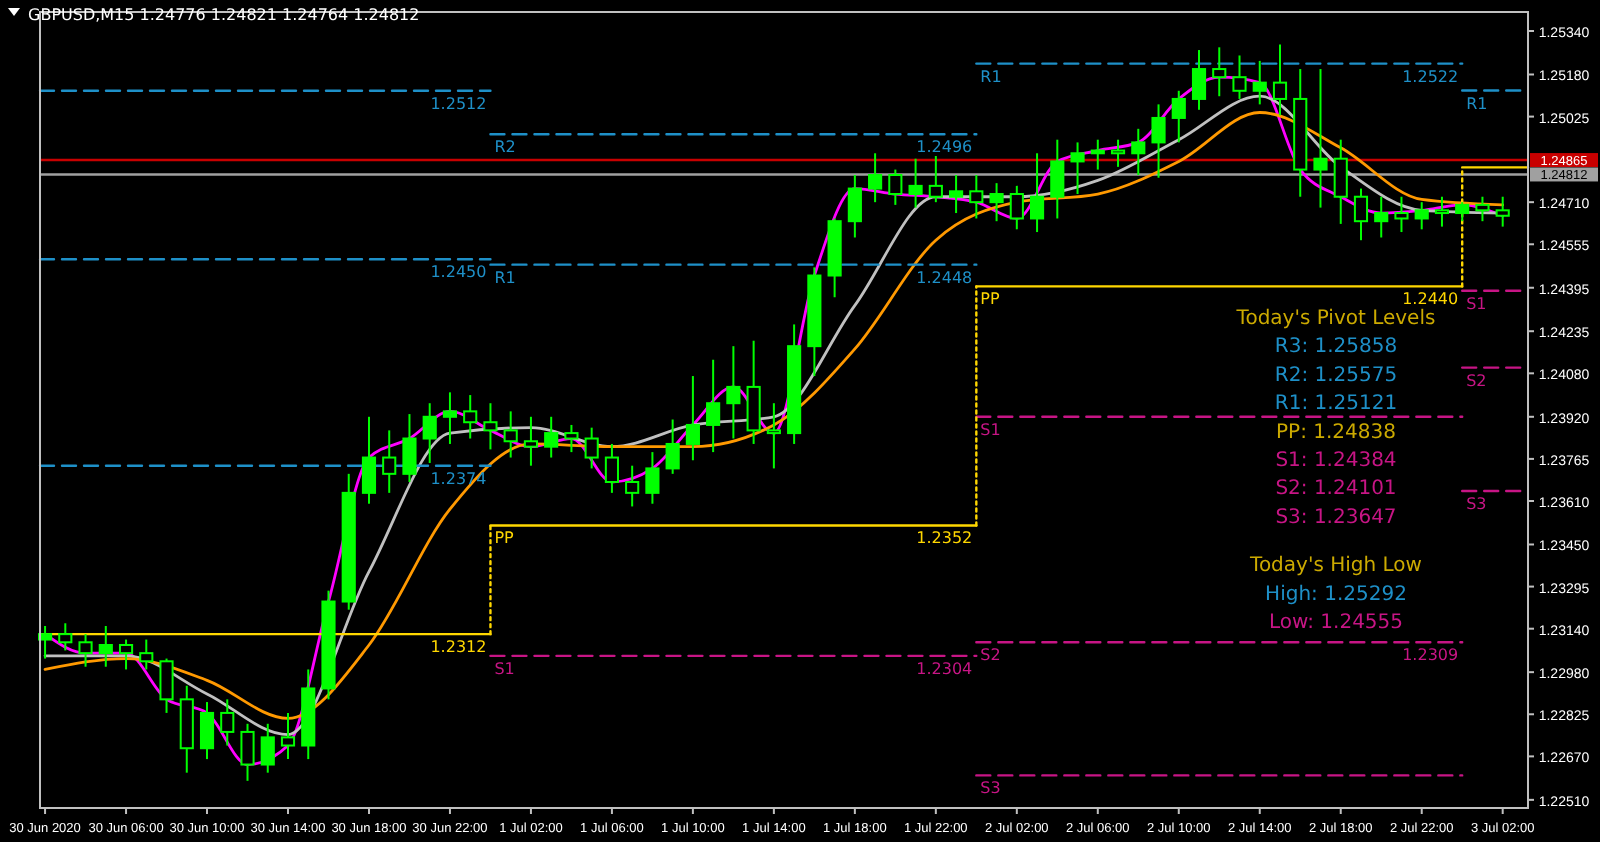 The width and height of the screenshot is (1600, 842). Describe the element at coordinates (1335, 319) in the screenshot. I see `annotation: Today's Pivot Levels` at that location.